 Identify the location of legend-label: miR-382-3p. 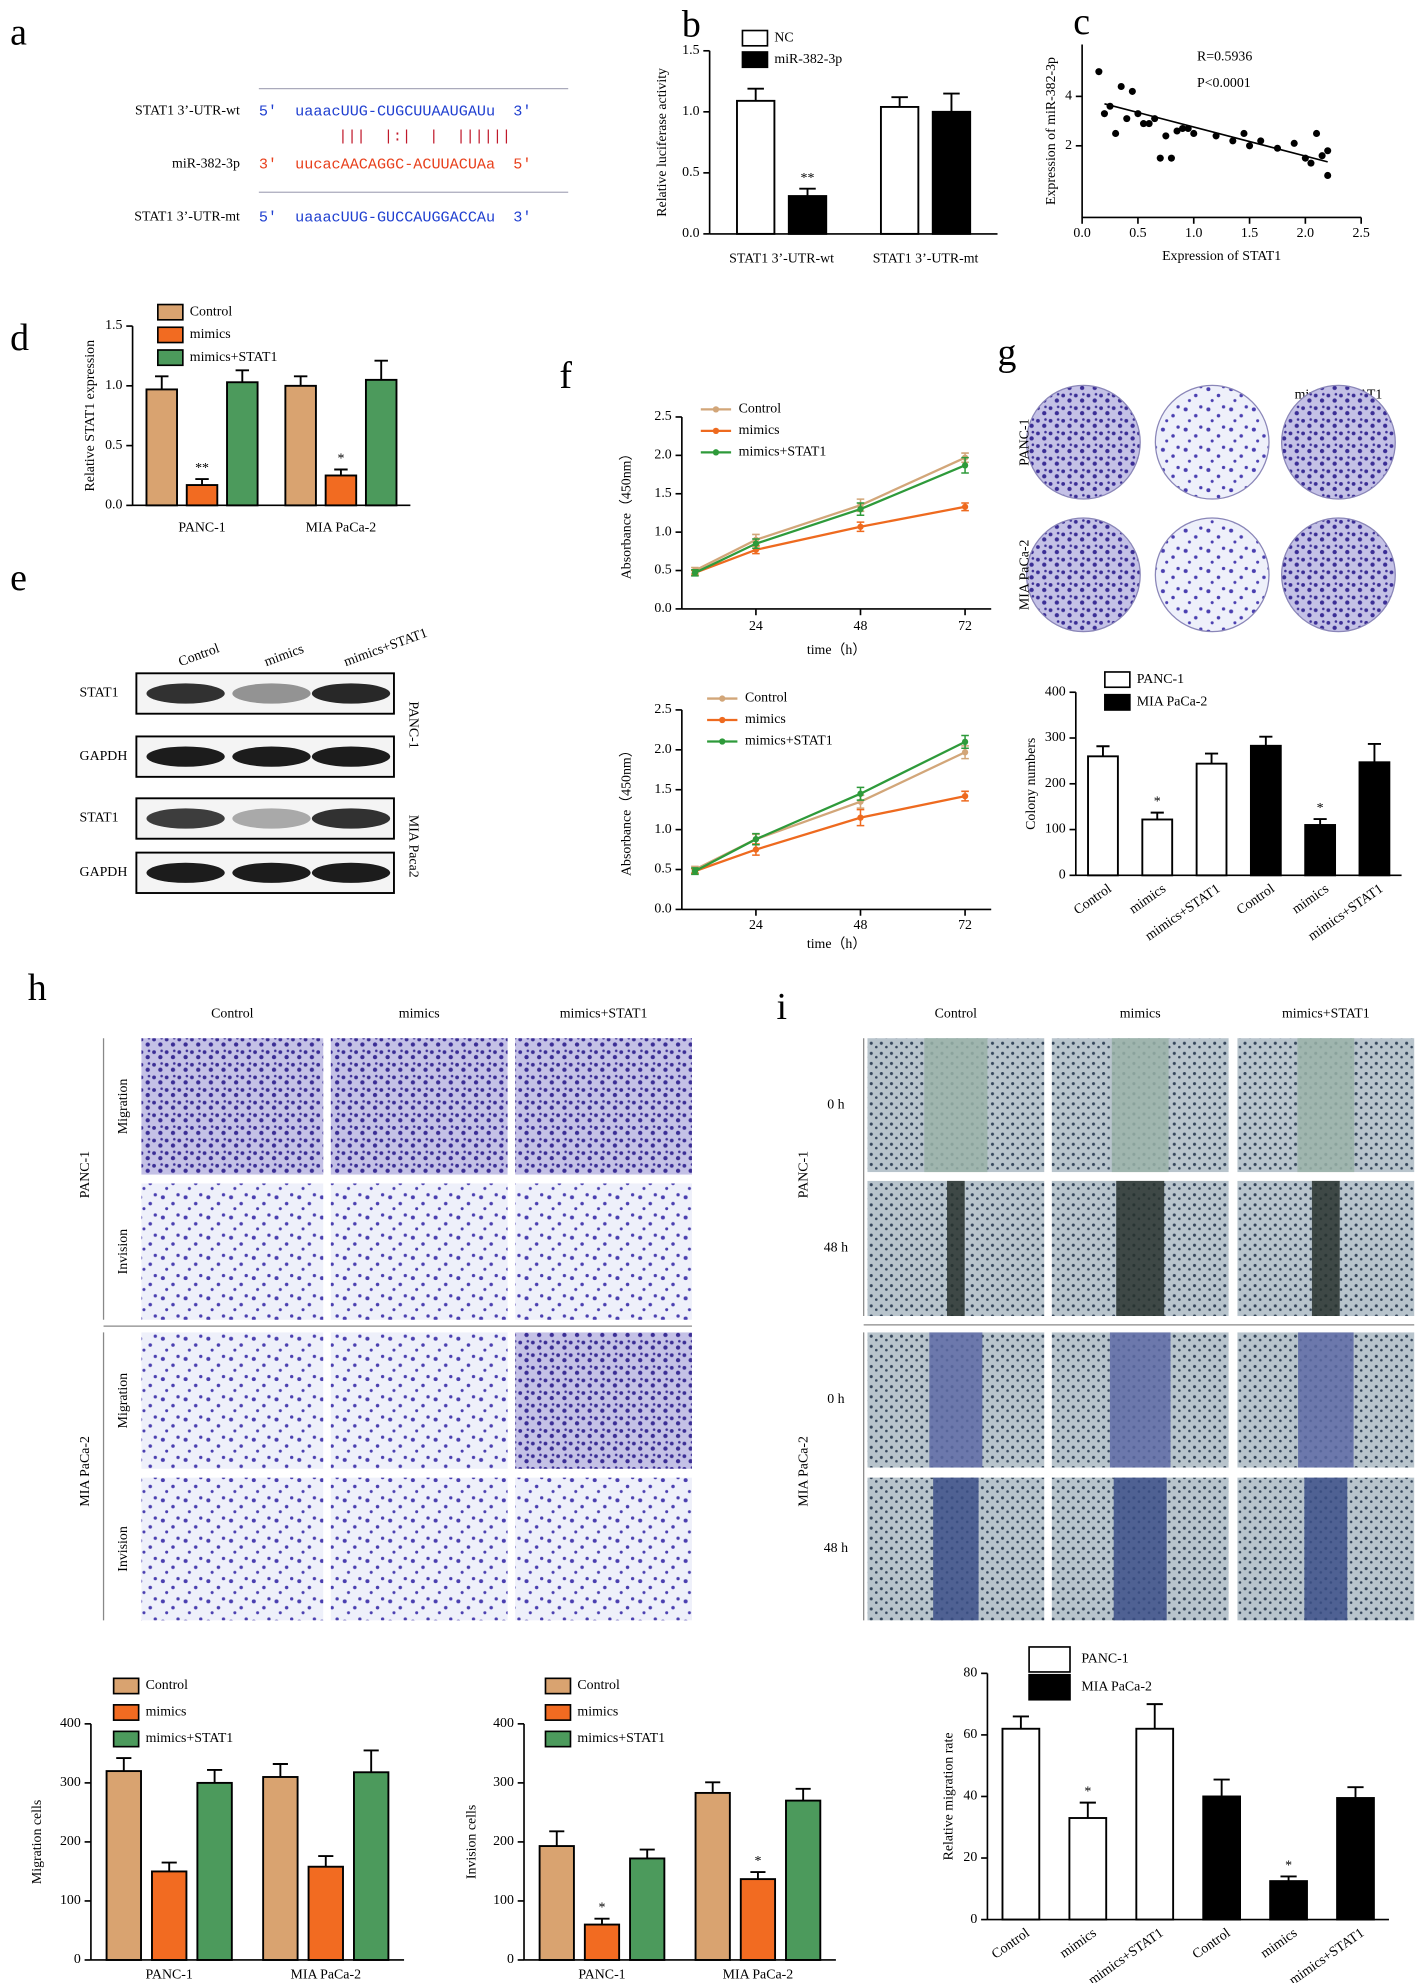
(808, 59).